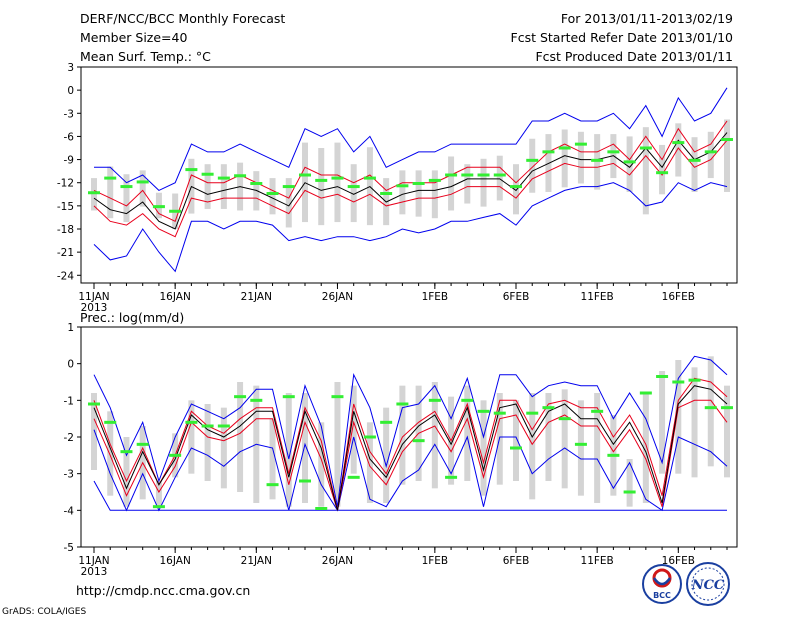 This screenshot has height=618, width=800. What do you see at coordinates (516, 297) in the screenshot?
I see `temp-x-tick-label: 6FEB` at bounding box center [516, 297].